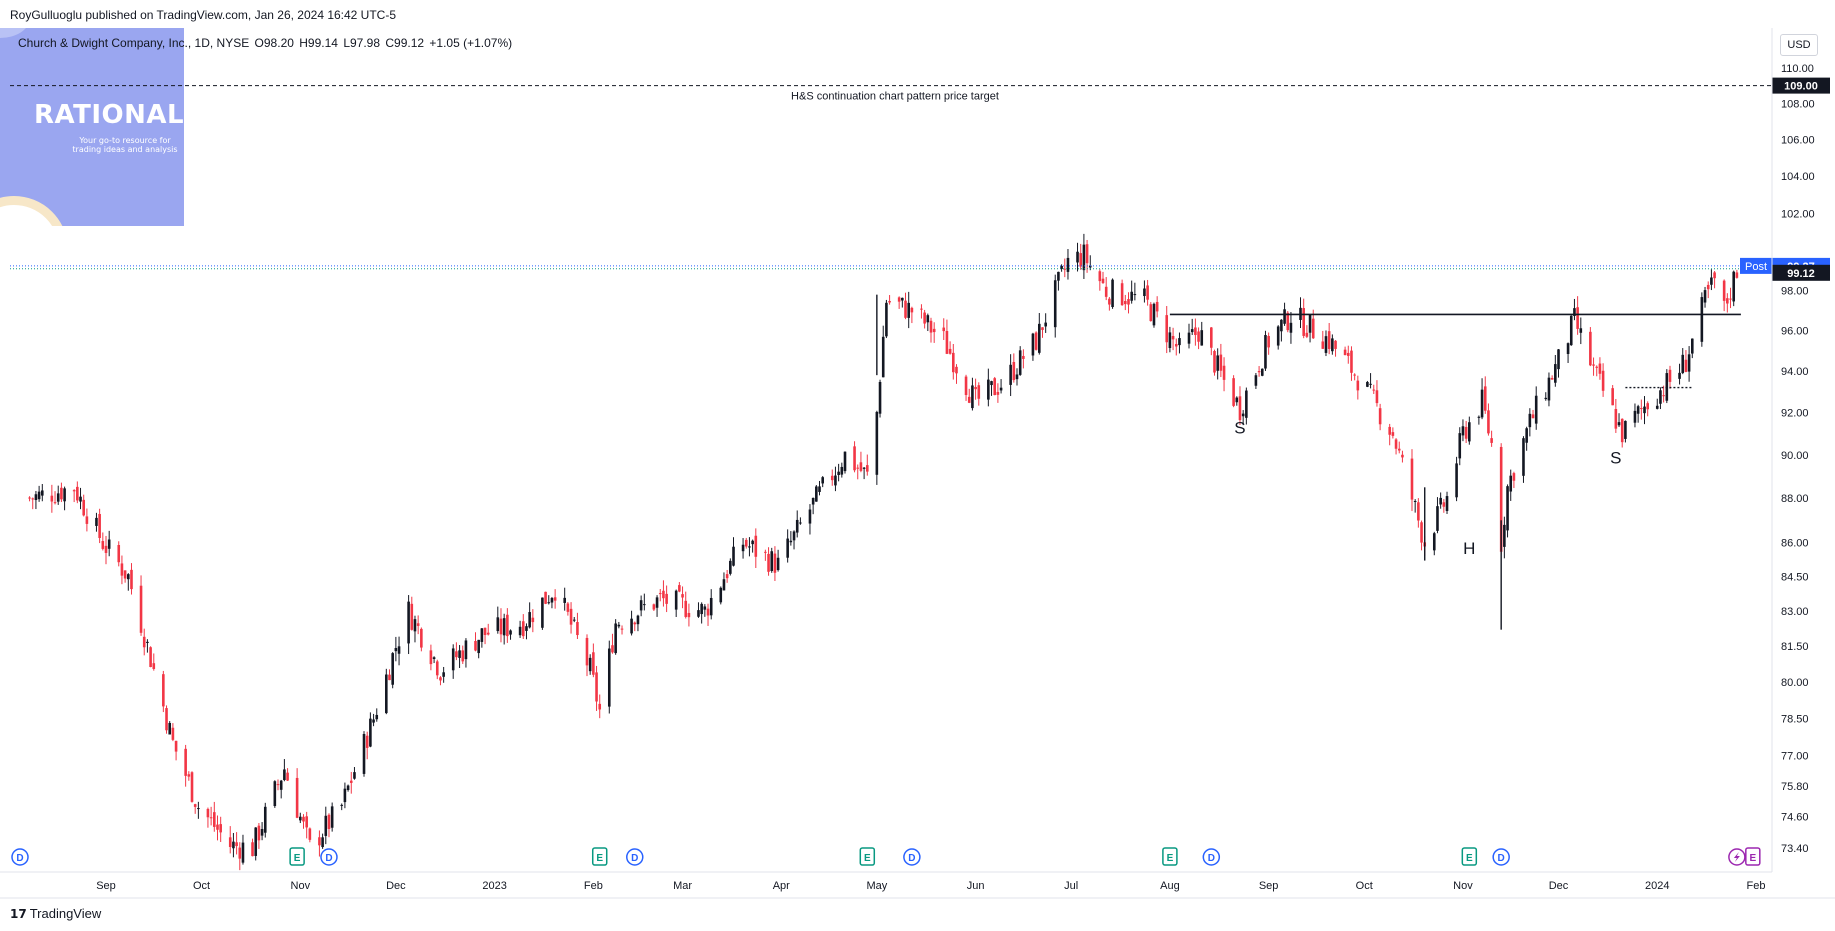 Image resolution: width=1835 pixels, height=931 pixels. I want to click on x-tick-label: Sep, so click(106, 886).